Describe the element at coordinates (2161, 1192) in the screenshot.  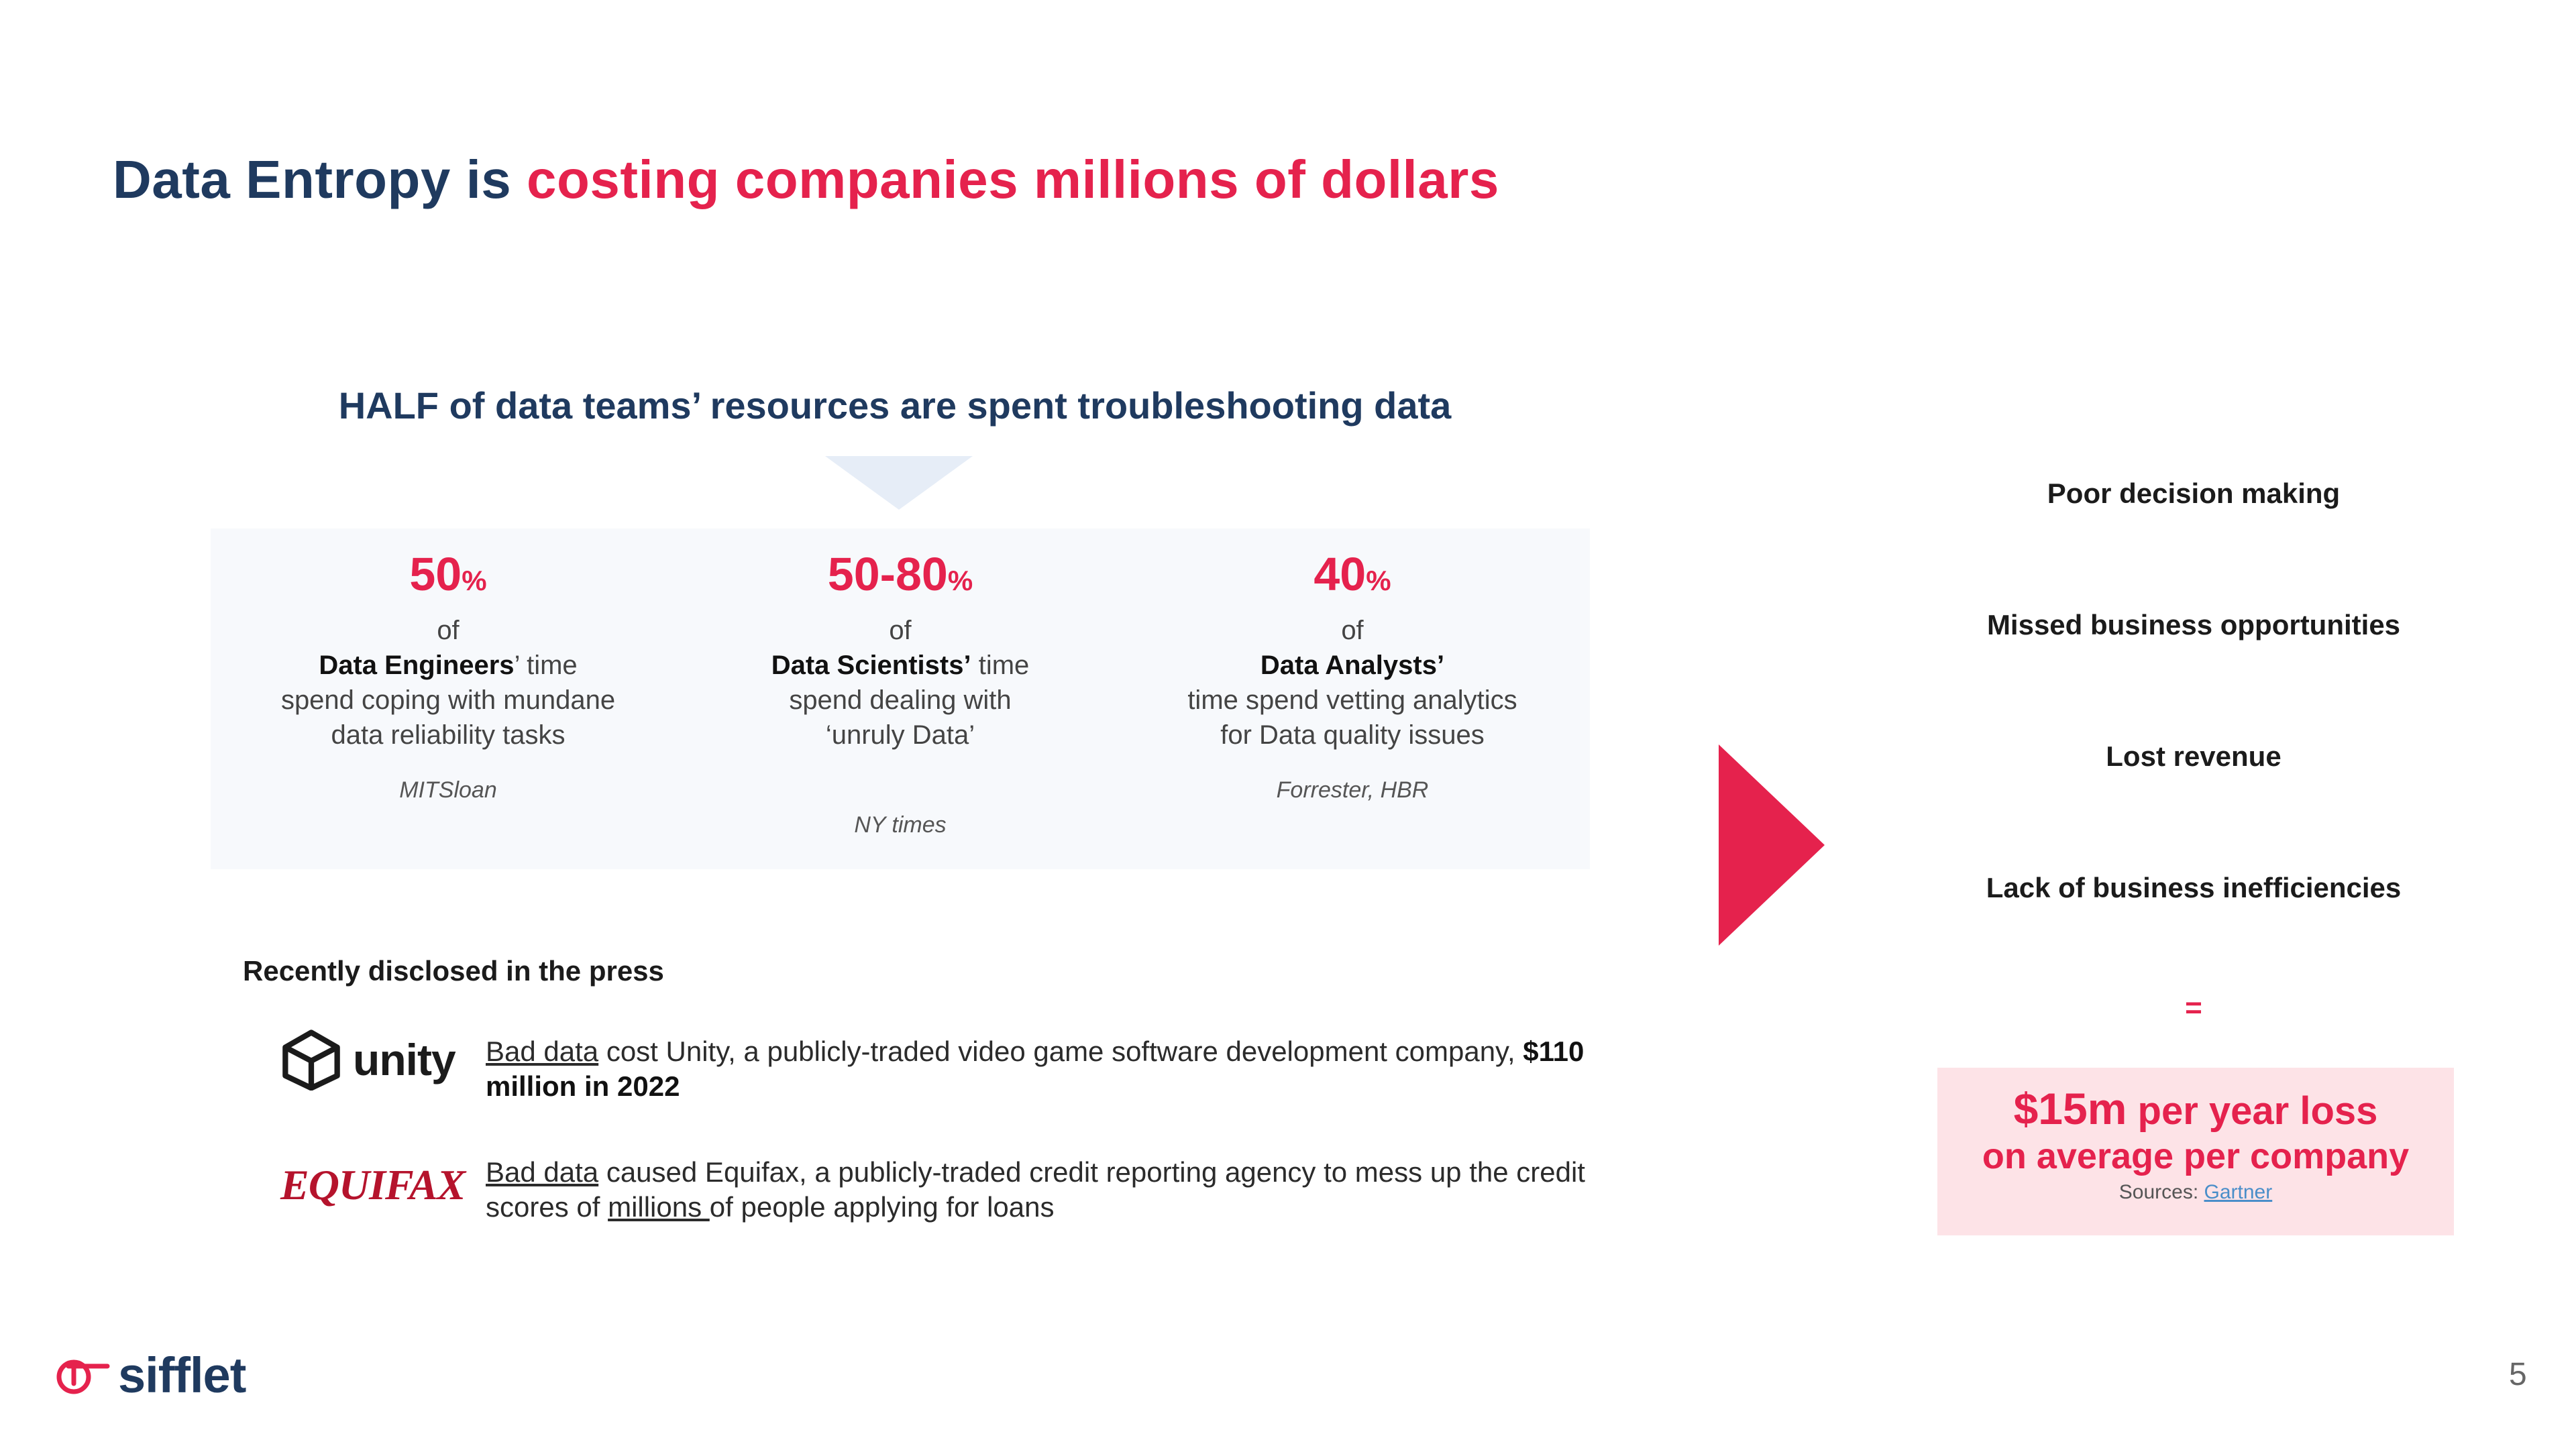
I see `sources-label: Sources:` at that location.